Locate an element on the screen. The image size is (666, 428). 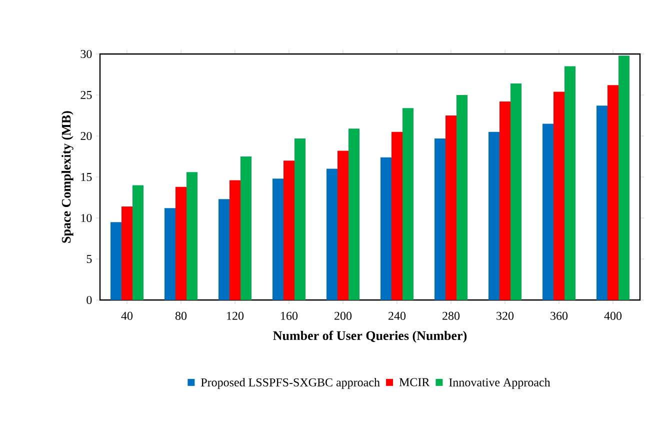
y-tick-label: 10 is located at coordinates (86, 218).